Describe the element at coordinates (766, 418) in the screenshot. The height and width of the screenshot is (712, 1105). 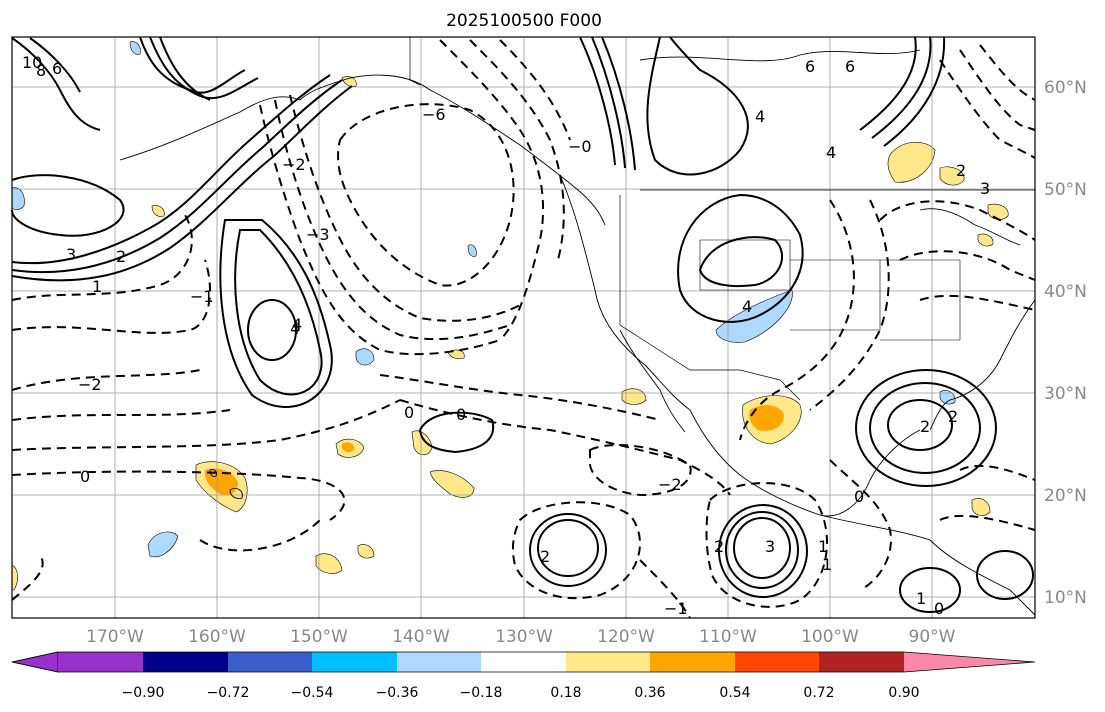
I see `shade-orange-region` at that location.